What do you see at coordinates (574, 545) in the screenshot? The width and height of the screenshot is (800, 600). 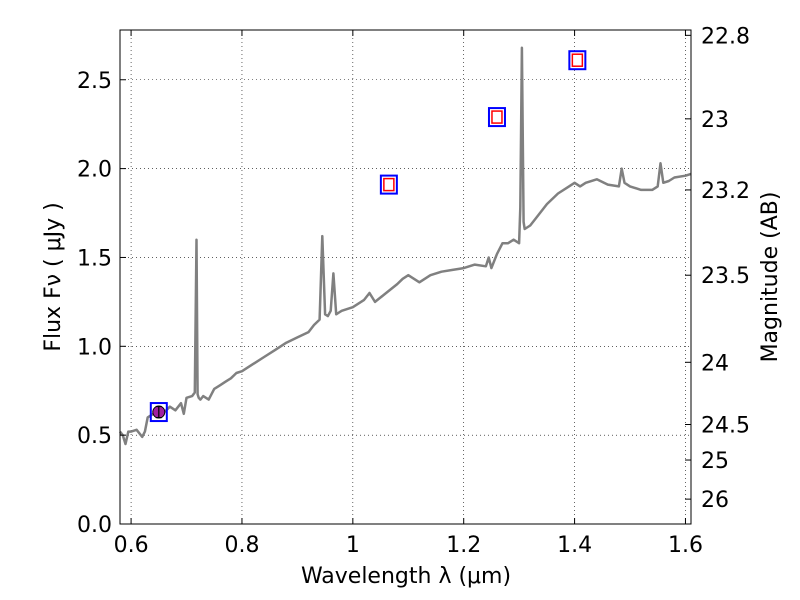 I see `x-tick-label: 1.4` at bounding box center [574, 545].